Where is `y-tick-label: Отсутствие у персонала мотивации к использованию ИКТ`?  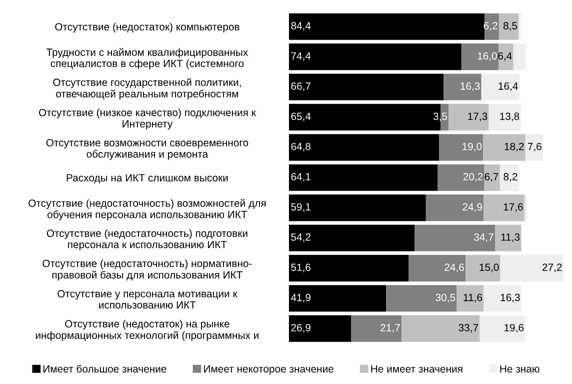
y-tick-label: Отсутствие у персонала мотивации к использованию ИКТ is located at coordinates (148, 299).